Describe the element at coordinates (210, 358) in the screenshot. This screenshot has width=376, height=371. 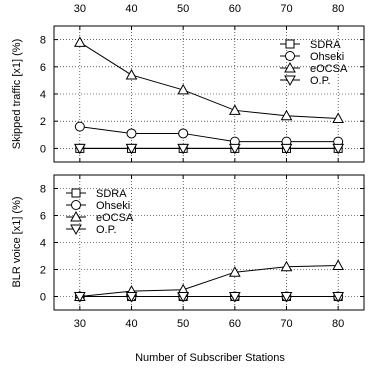
I see `x-axis-label: Number of Subscriber Stations` at that location.